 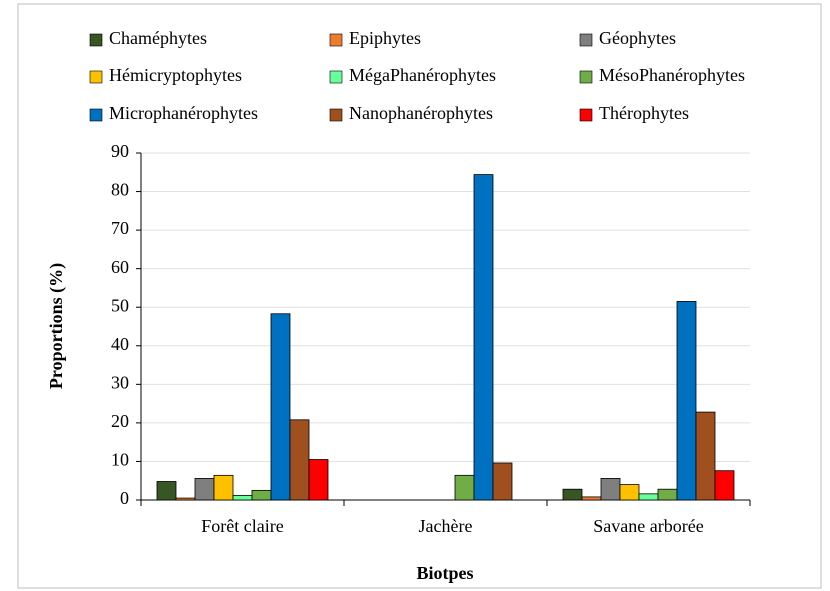 What do you see at coordinates (158, 38) in the screenshot?
I see `legend-label: Chaméphytes` at bounding box center [158, 38].